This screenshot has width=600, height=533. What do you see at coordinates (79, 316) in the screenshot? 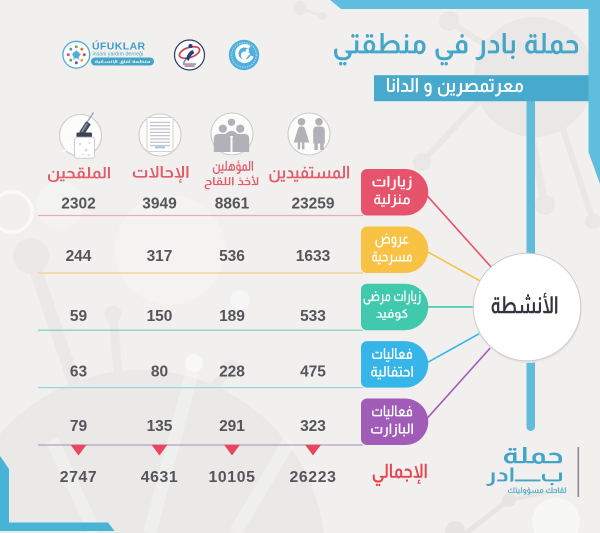
I see `svg-text: 59` at bounding box center [79, 316].